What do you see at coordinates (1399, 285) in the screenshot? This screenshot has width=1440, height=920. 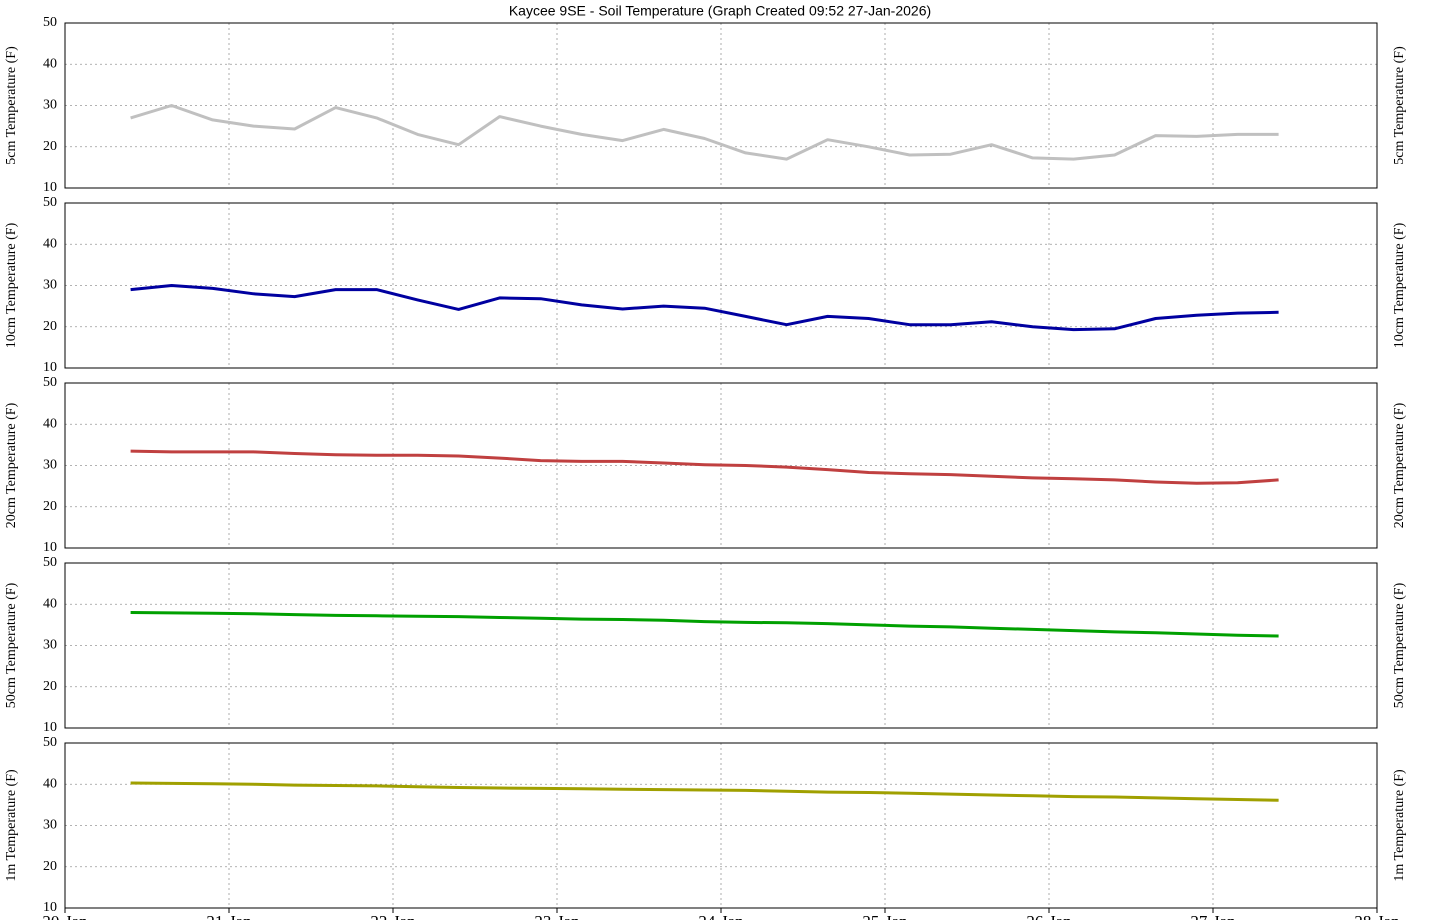 I see `y-axis-label-right: 10cm Temperature (F)` at bounding box center [1399, 285].